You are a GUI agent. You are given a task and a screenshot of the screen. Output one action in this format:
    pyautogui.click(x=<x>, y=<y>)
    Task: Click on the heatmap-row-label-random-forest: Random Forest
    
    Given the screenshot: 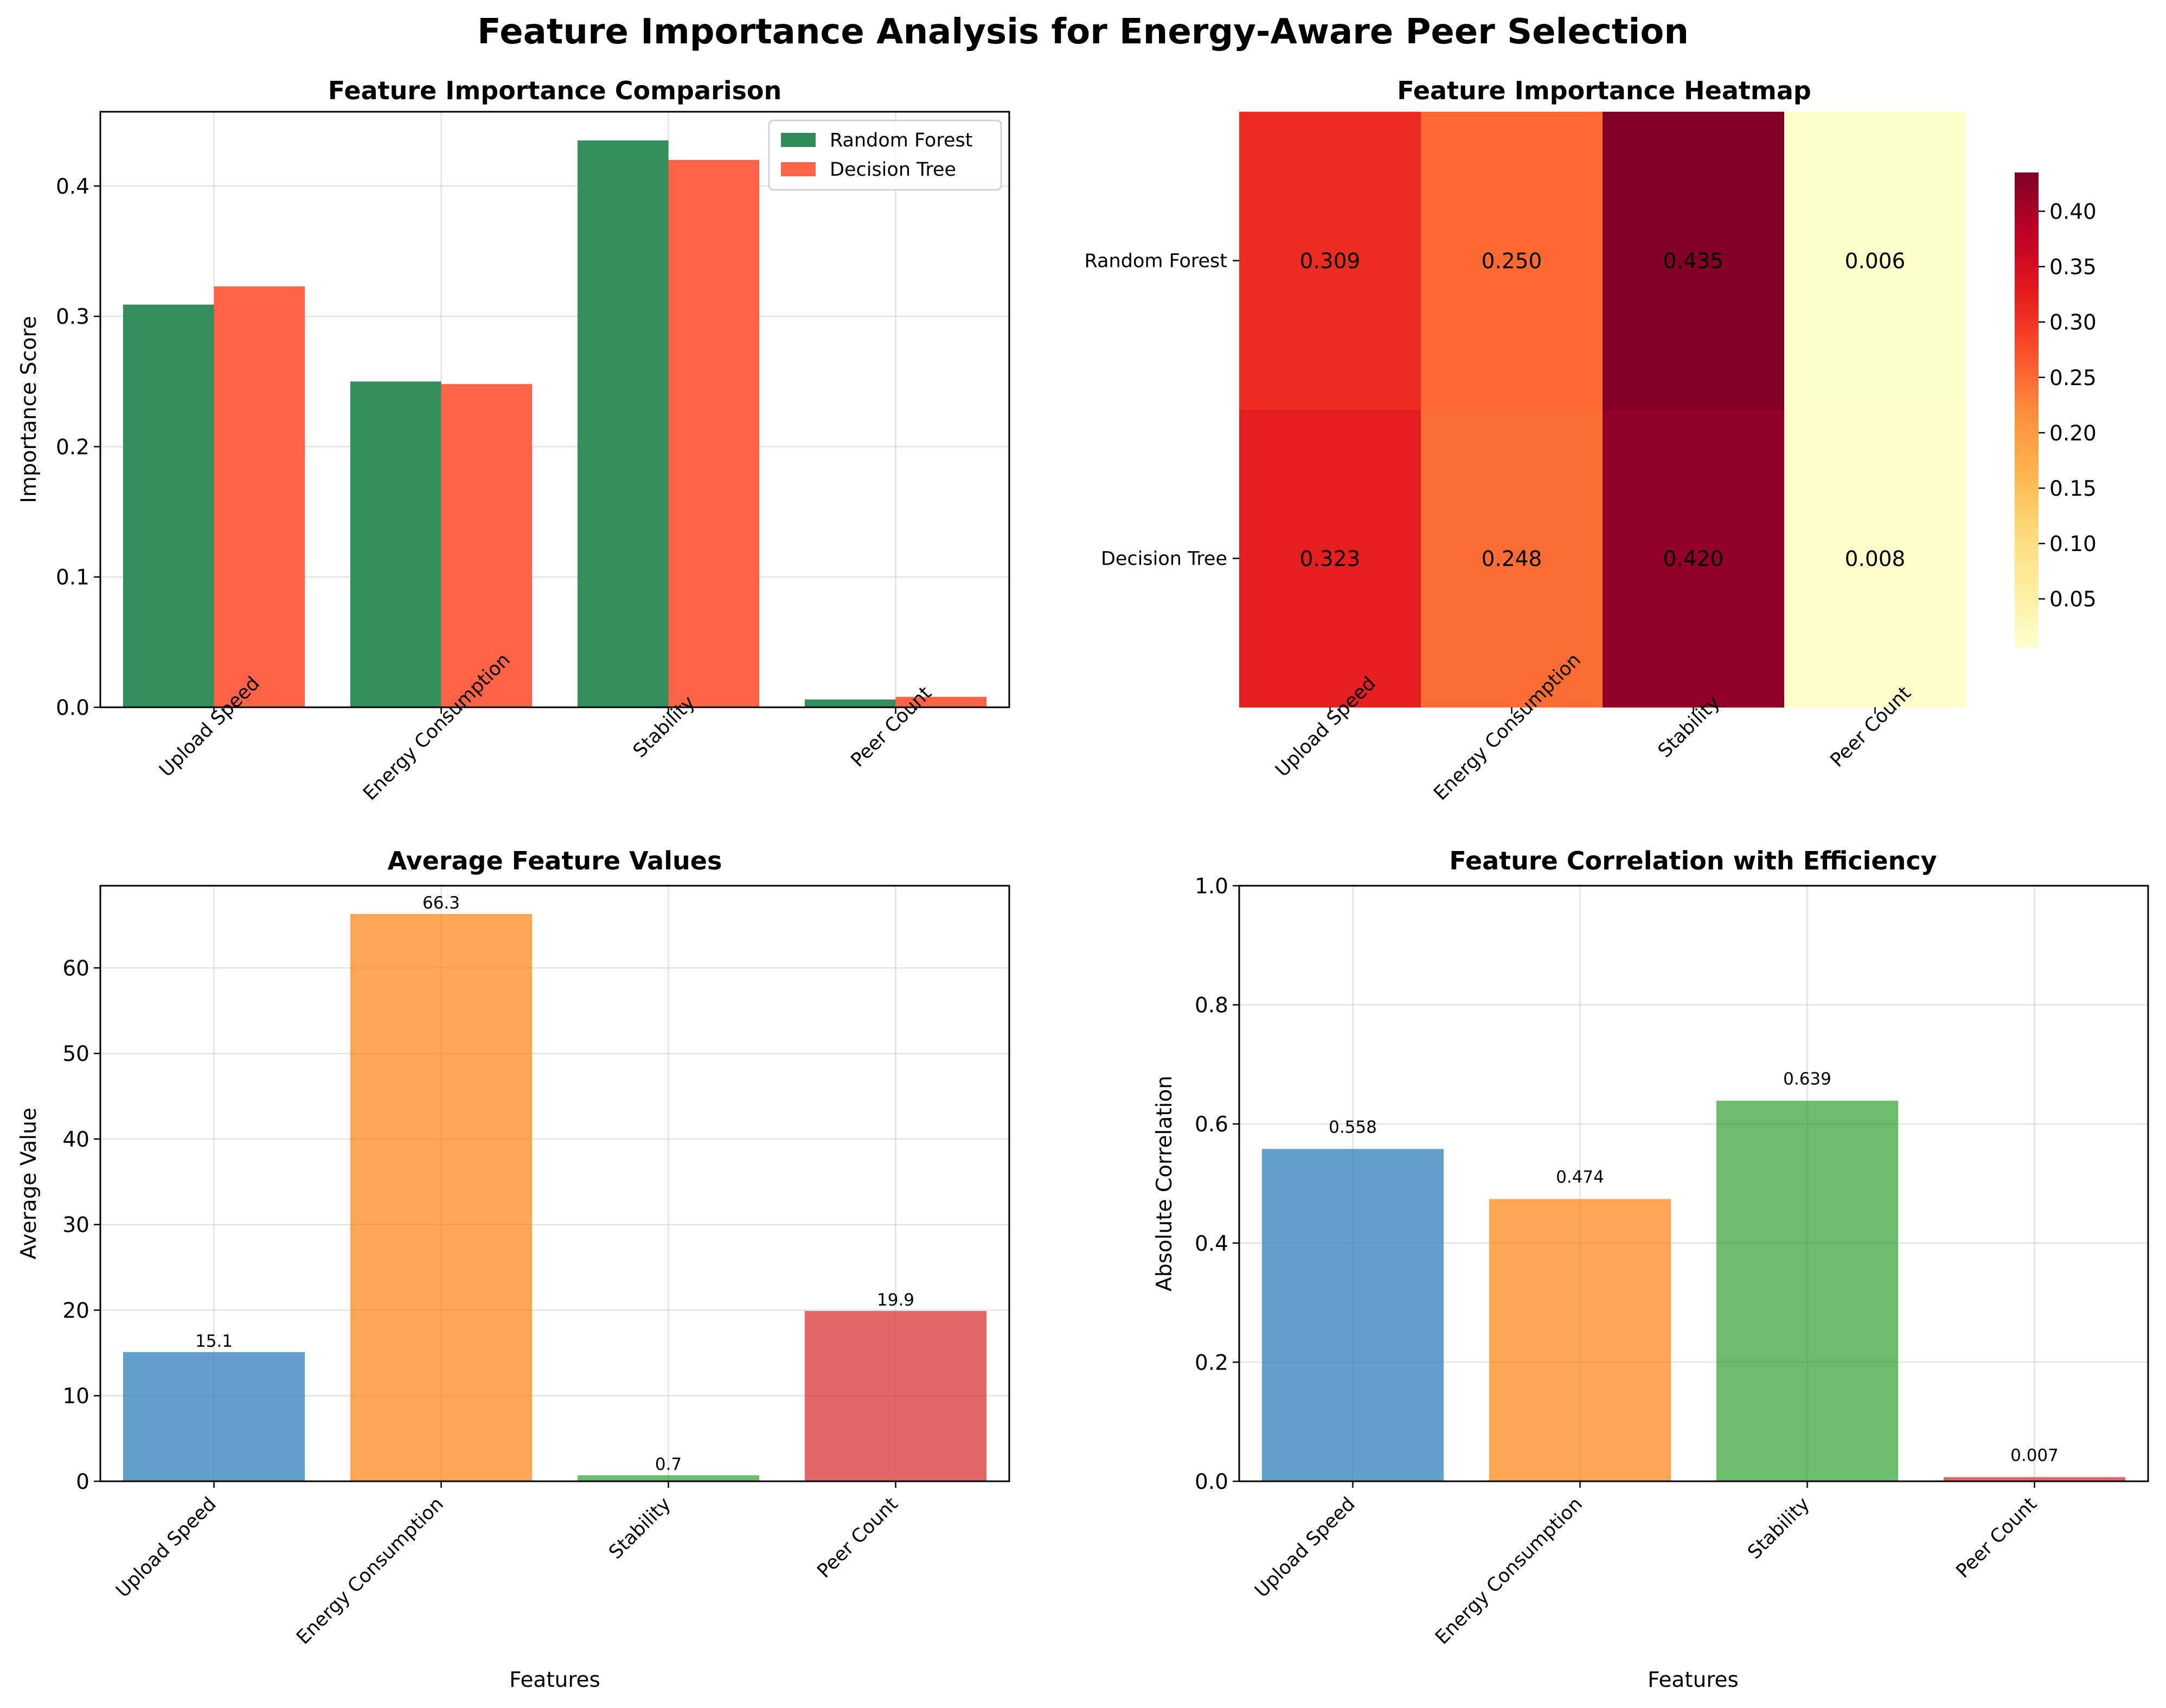 What is the action you would take?
    pyautogui.click(x=1156, y=261)
    